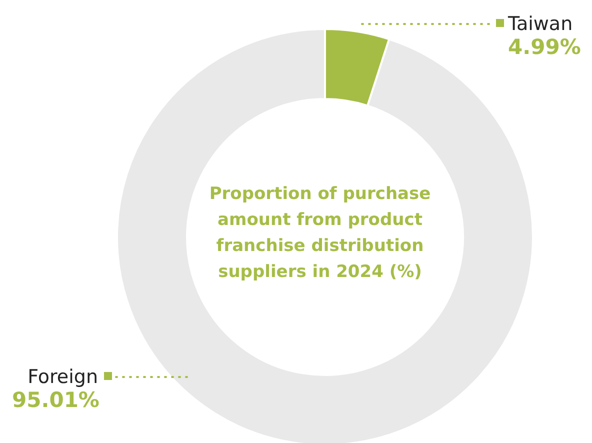 The width and height of the screenshot is (592, 443). What do you see at coordinates (56, 400) in the screenshot?
I see `data-label: 95.01%` at bounding box center [56, 400].